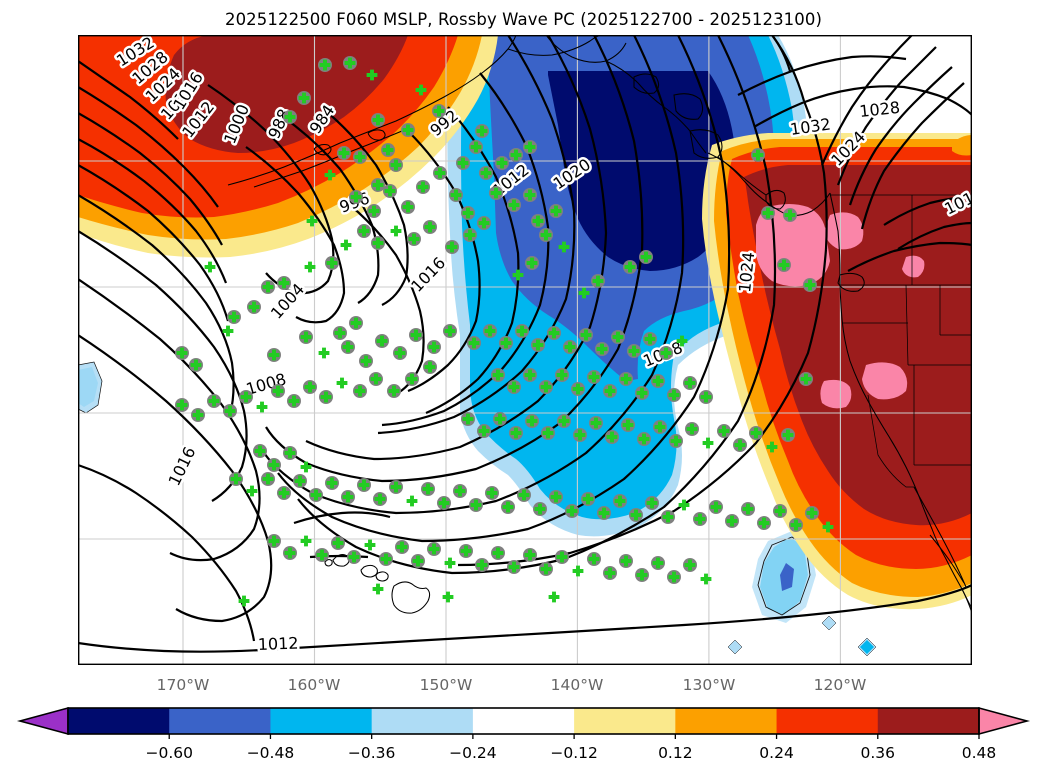 This screenshot has width=1047, height=769. What do you see at coordinates (577, 685) in the screenshot?
I see `xtick-label-140W: 140°W` at bounding box center [577, 685].